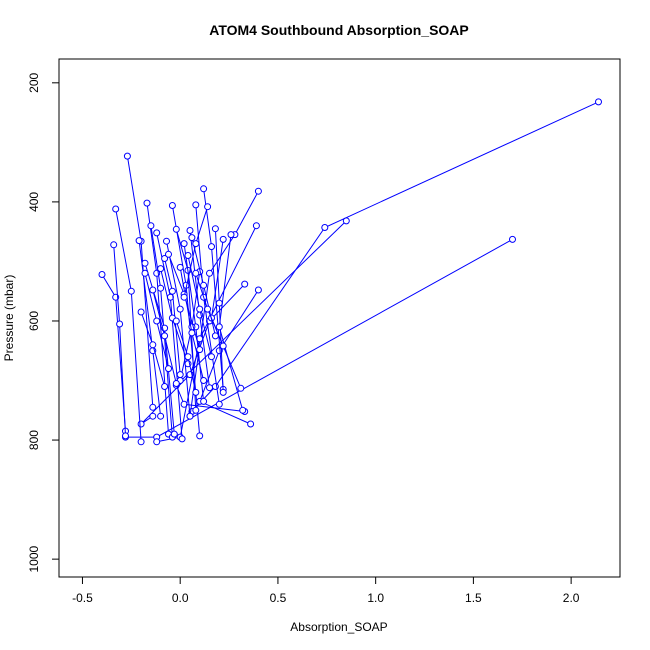 This screenshot has width=650, height=650. What do you see at coordinates (180, 598) in the screenshot?
I see `x-tick-label: 0.0` at bounding box center [180, 598].